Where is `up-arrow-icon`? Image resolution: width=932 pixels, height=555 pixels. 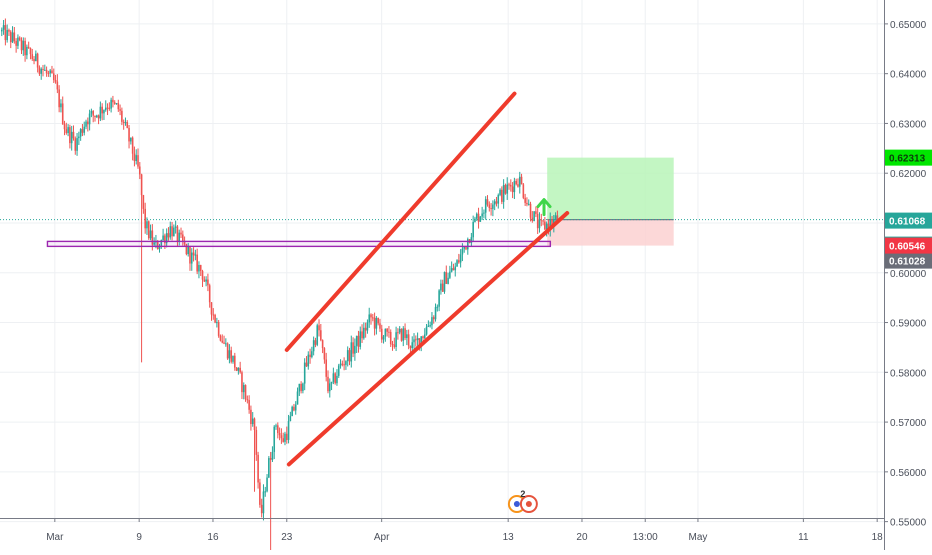 up-arrow-icon is located at coordinates (544, 207).